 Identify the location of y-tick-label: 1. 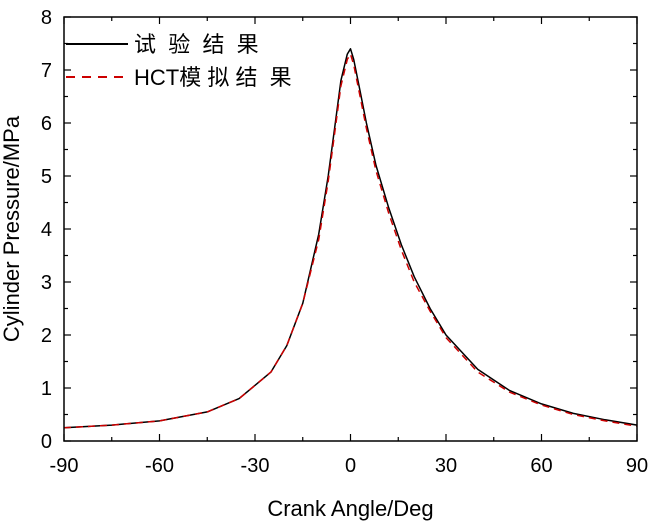
(46, 389).